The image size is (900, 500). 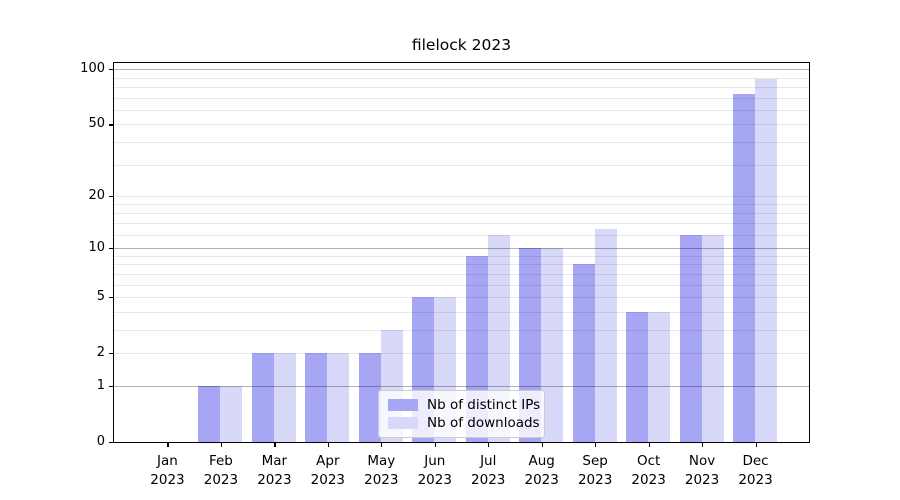 What do you see at coordinates (542, 445) in the screenshot?
I see `x-tick-aug` at bounding box center [542, 445].